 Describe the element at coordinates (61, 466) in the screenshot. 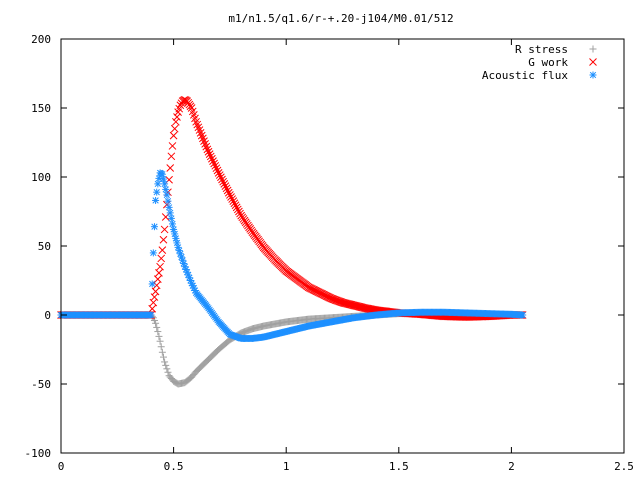

I see `x-tick-label: 0` at that location.